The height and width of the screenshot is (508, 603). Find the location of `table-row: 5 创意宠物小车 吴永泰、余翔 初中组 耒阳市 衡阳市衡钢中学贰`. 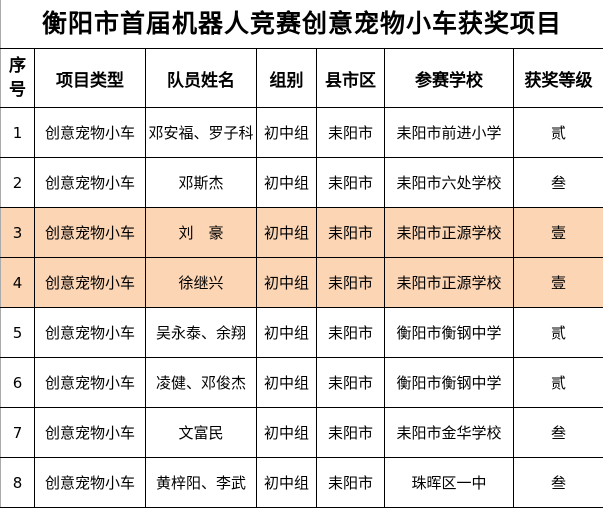

table-row: 5 创意宠物小车 吴永泰、余翔 初中组 耒阳市 衡阳市衡钢中学贰 is located at coordinates (301, 332).